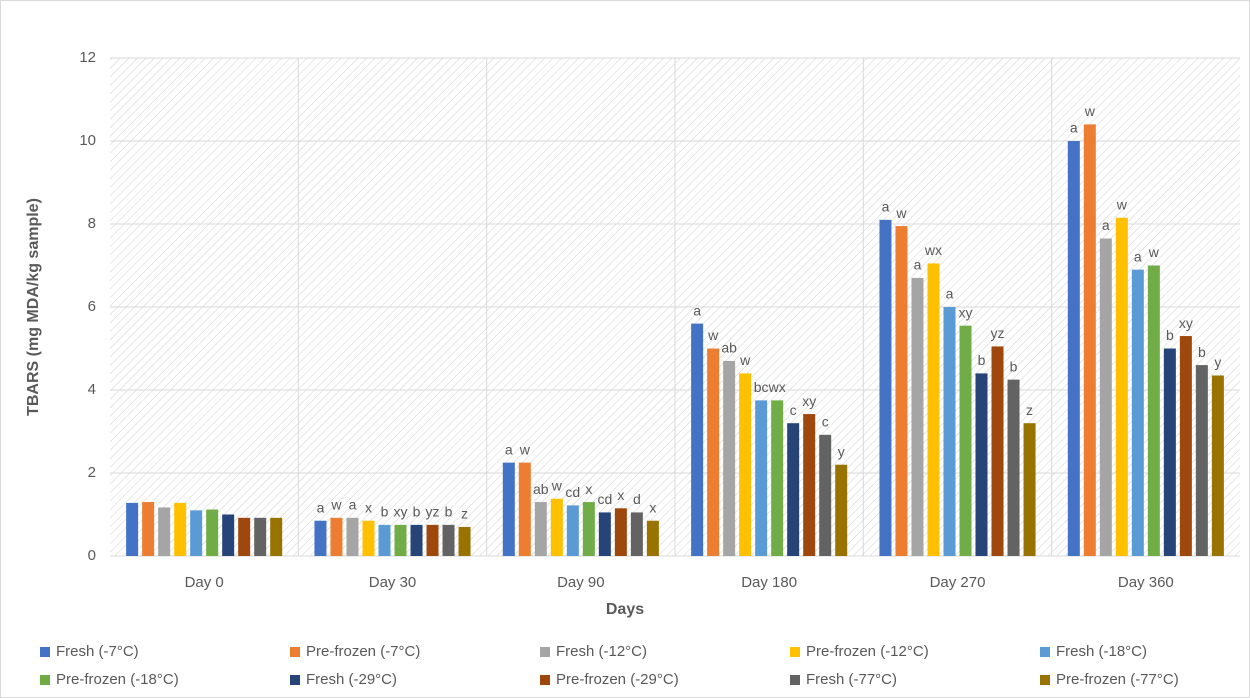  Describe the element at coordinates (92, 555) in the screenshot. I see `y-tick-label: 0` at that location.